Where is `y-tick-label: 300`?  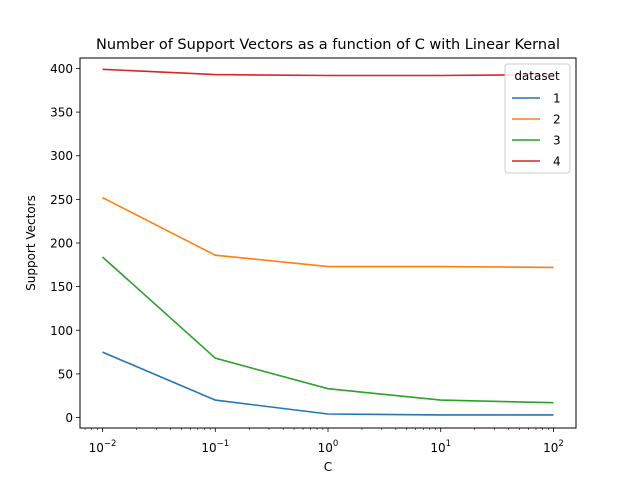 y-tick-label: 300 is located at coordinates (61, 156).